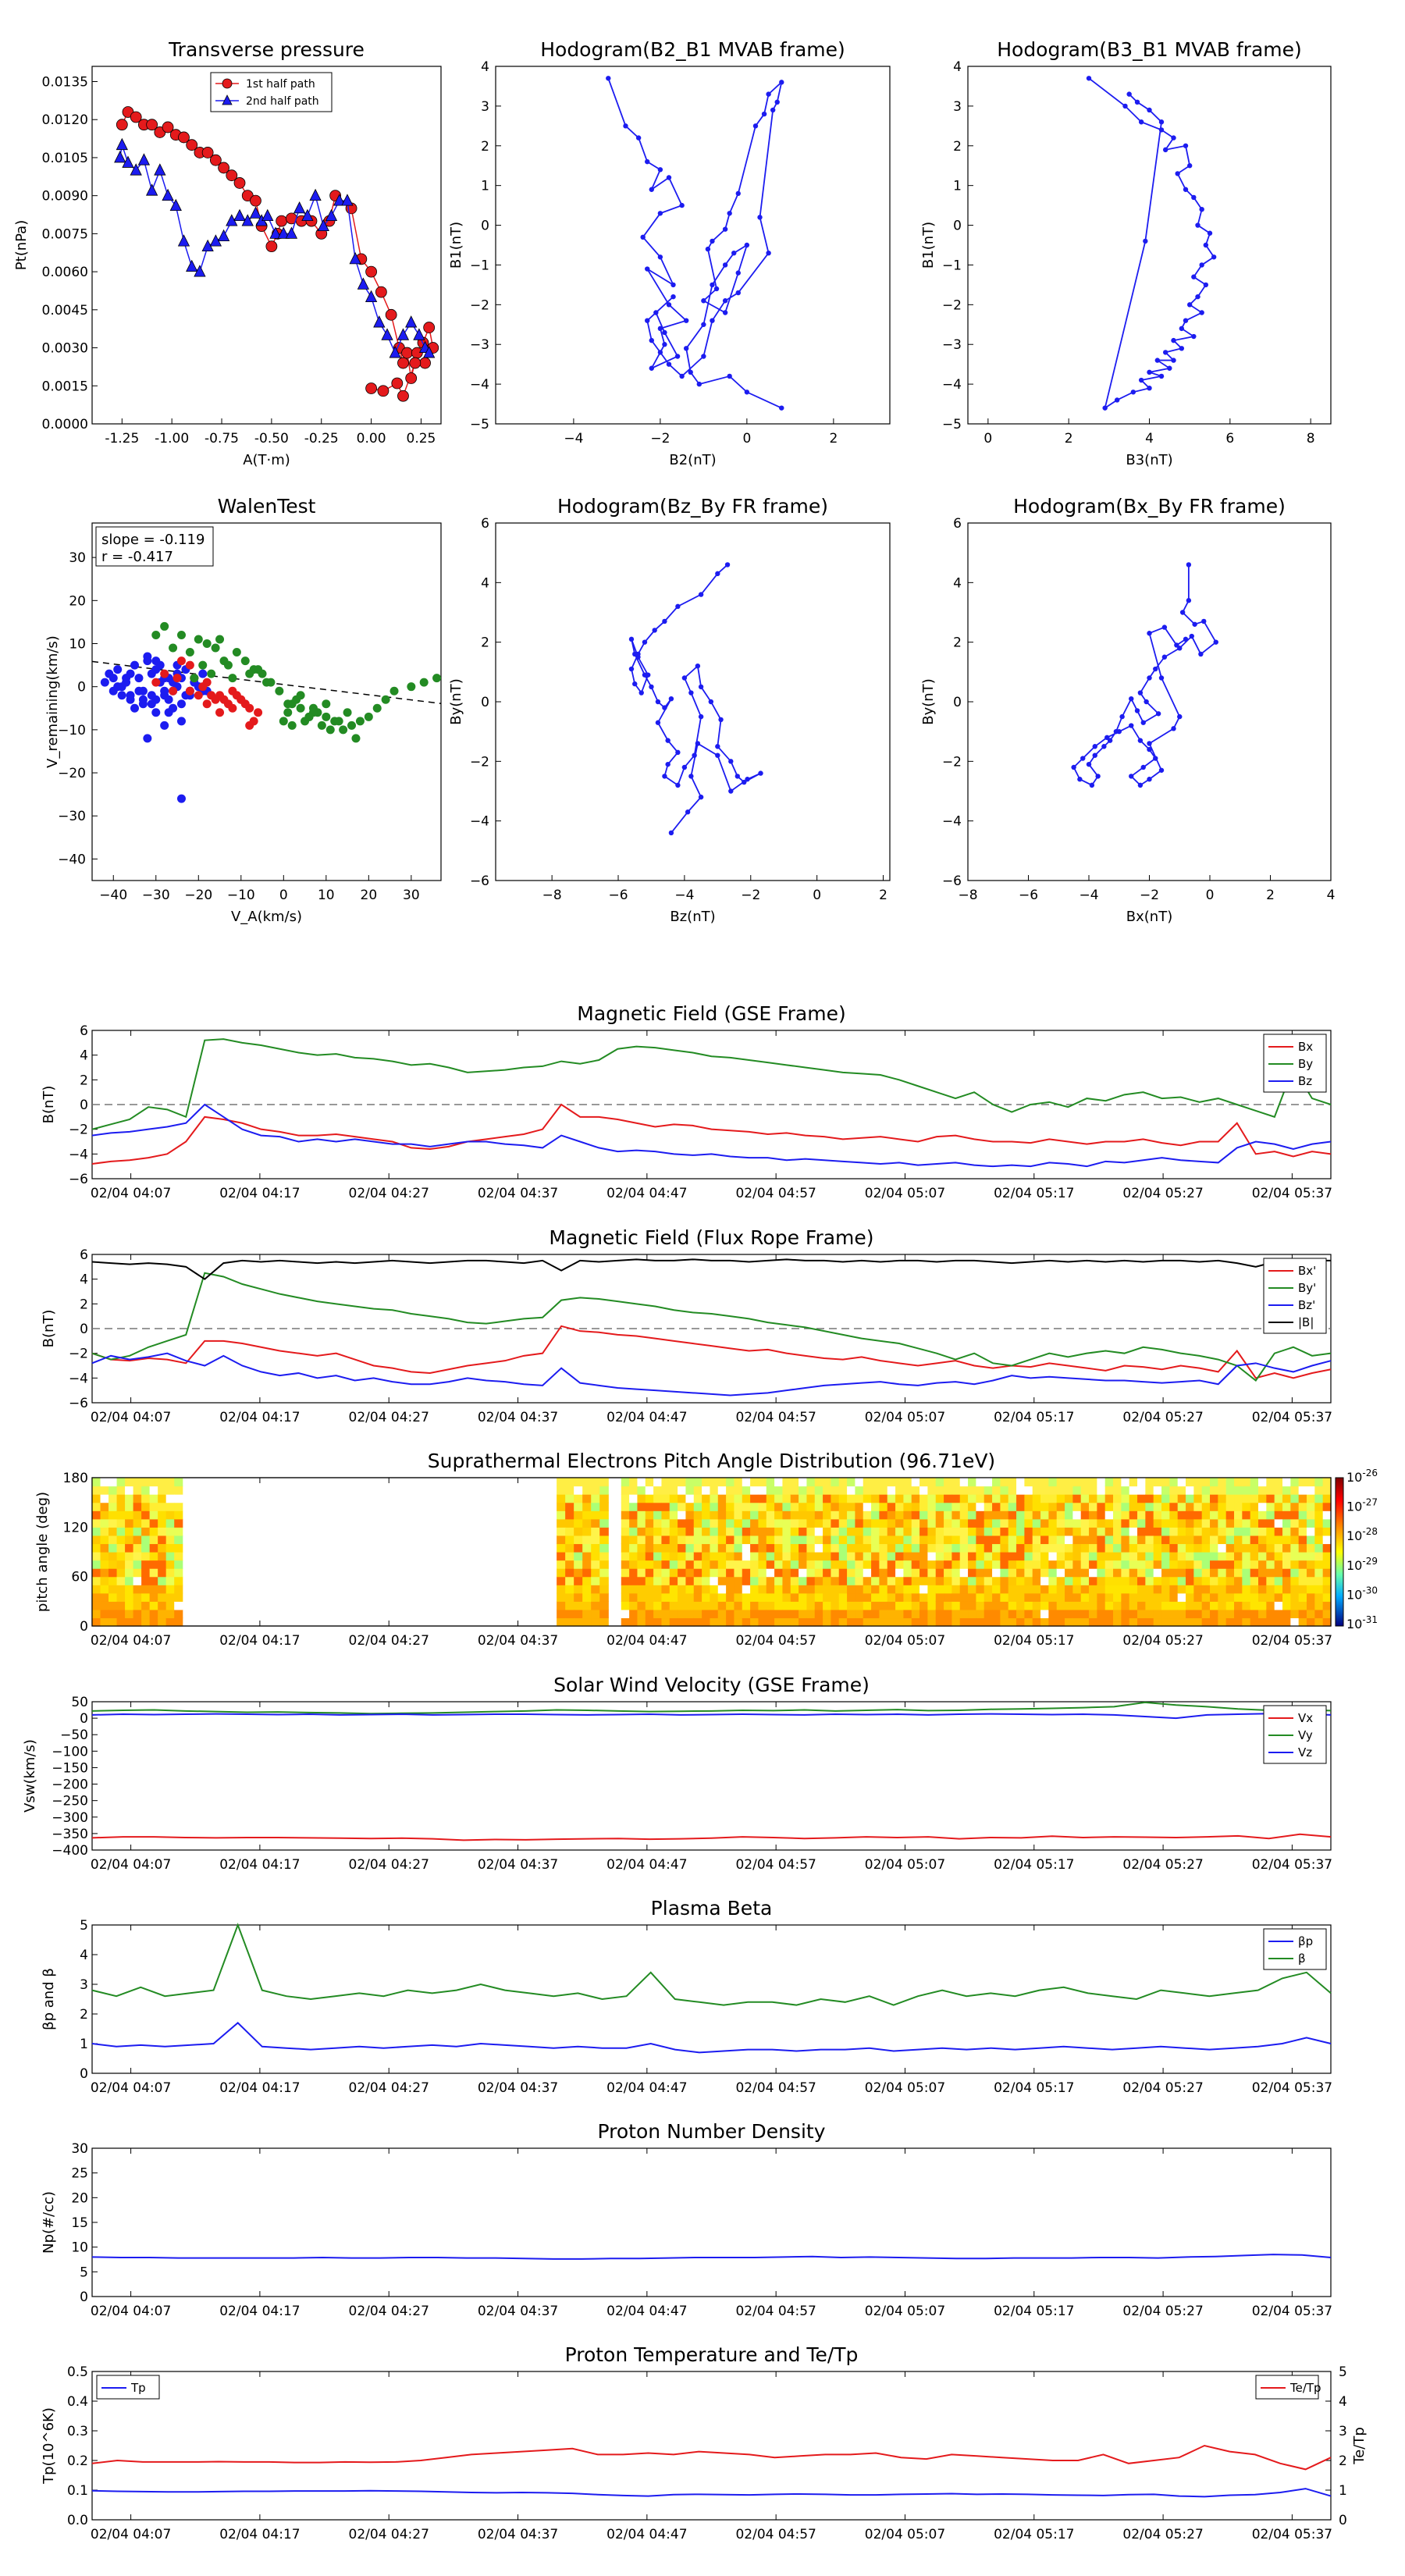 This screenshot has width=1405, height=2576. What do you see at coordinates (1211, 895) in the screenshot?
I see `x-tick-label: 0` at bounding box center [1211, 895].